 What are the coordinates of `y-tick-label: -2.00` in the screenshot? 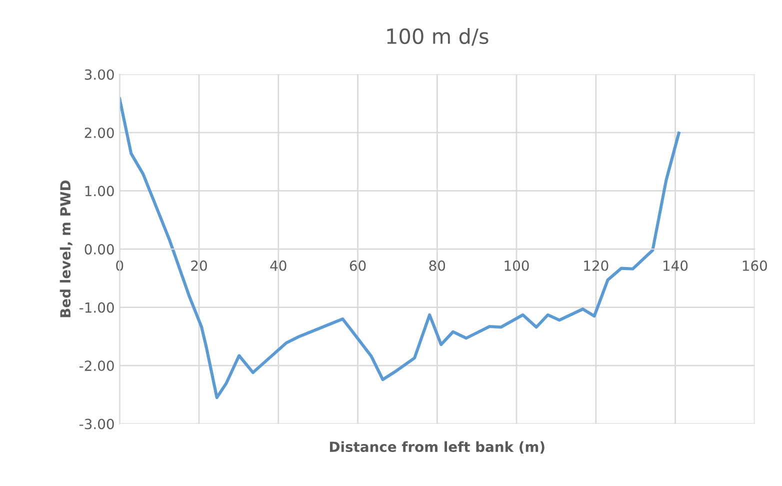 It's located at (97, 366).